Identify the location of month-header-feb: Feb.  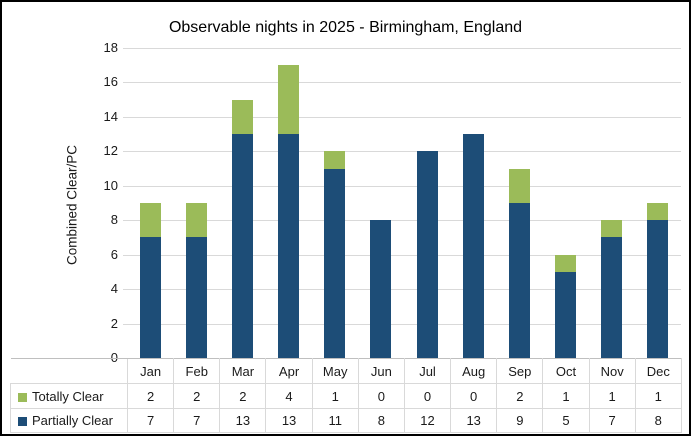
(197, 371).